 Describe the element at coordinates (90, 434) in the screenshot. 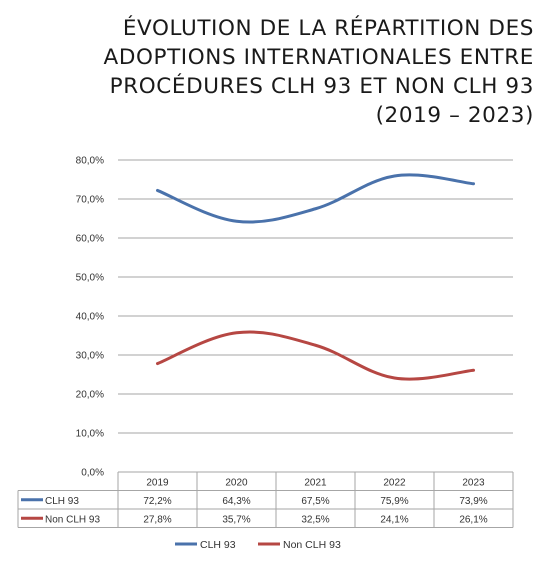

I see `y-tick-label: 10,0%` at that location.